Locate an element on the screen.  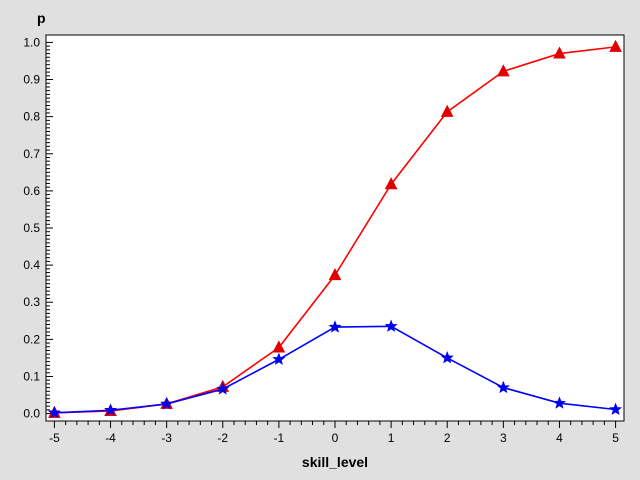
x-tick-label: -2 is located at coordinates (222, 438).